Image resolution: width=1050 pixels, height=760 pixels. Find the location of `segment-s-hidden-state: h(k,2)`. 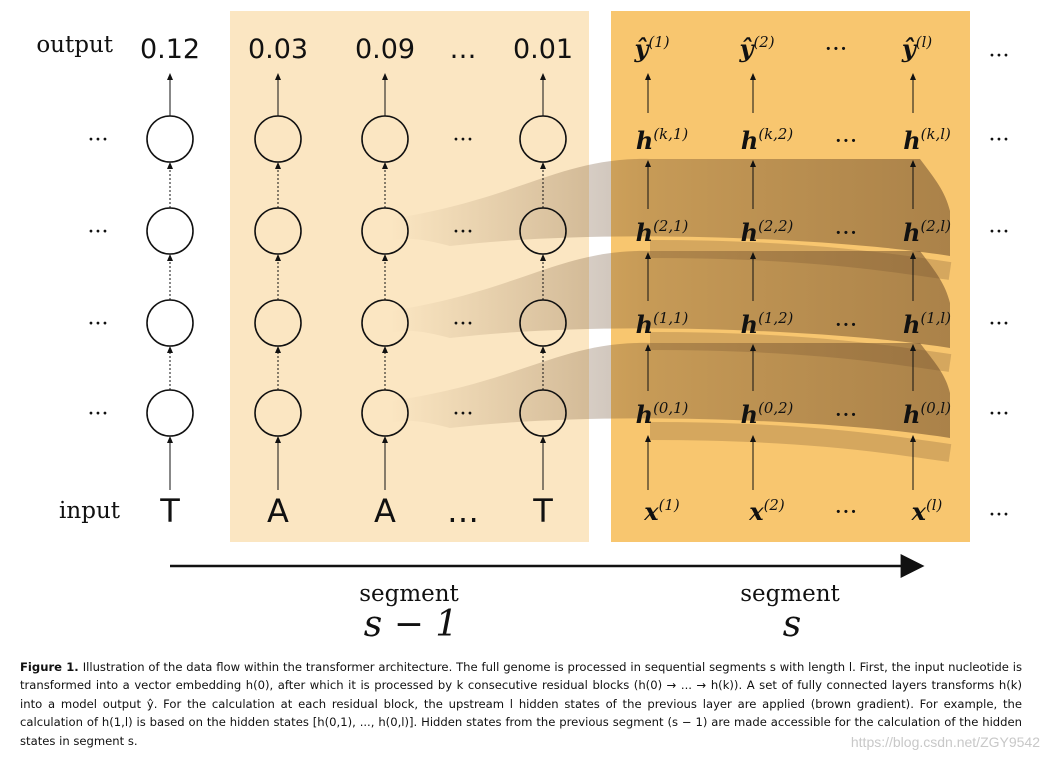

segment-s-hidden-state: h(k,2) is located at coordinates (767, 140).